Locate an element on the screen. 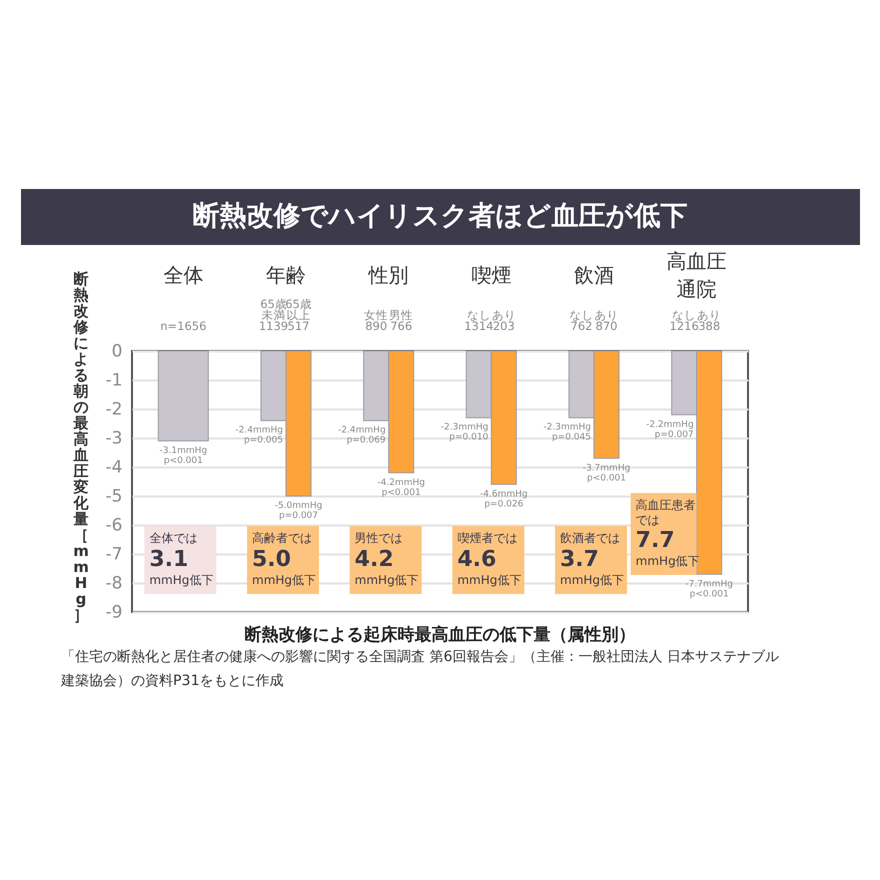 This screenshot has width=880, height=880. chart-title: 断熱改修でハイリスク者ほど血圧が低下 is located at coordinates (440, 216).